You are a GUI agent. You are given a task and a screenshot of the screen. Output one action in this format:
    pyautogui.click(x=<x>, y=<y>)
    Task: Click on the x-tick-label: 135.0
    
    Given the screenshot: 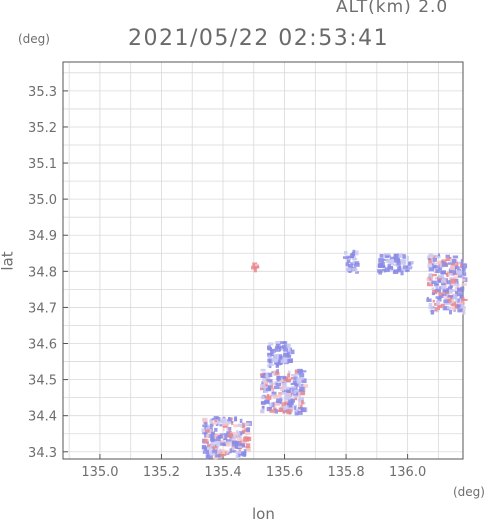 What is the action you would take?
    pyautogui.click(x=99, y=472)
    